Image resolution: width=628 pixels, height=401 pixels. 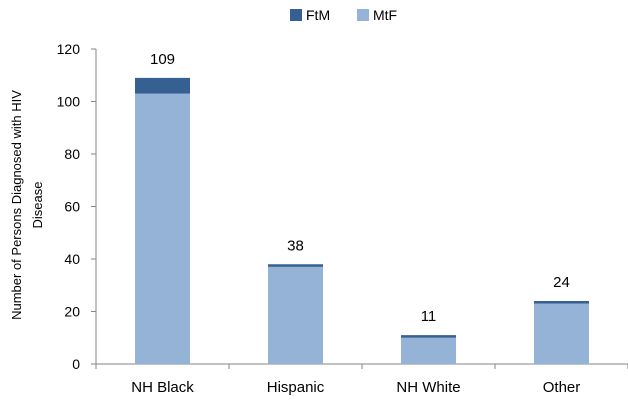 What do you see at coordinates (69, 102) in the screenshot?
I see `y-tick-label: 100` at bounding box center [69, 102].